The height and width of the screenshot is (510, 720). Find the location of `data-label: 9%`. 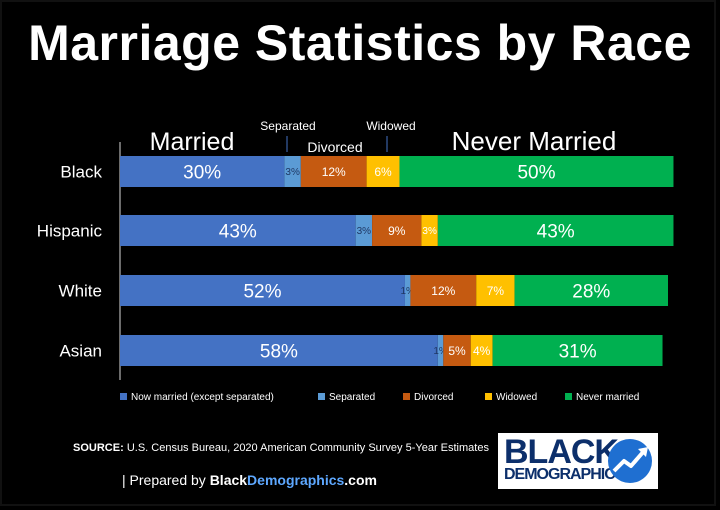

data-label: 9% is located at coordinates (397, 231).